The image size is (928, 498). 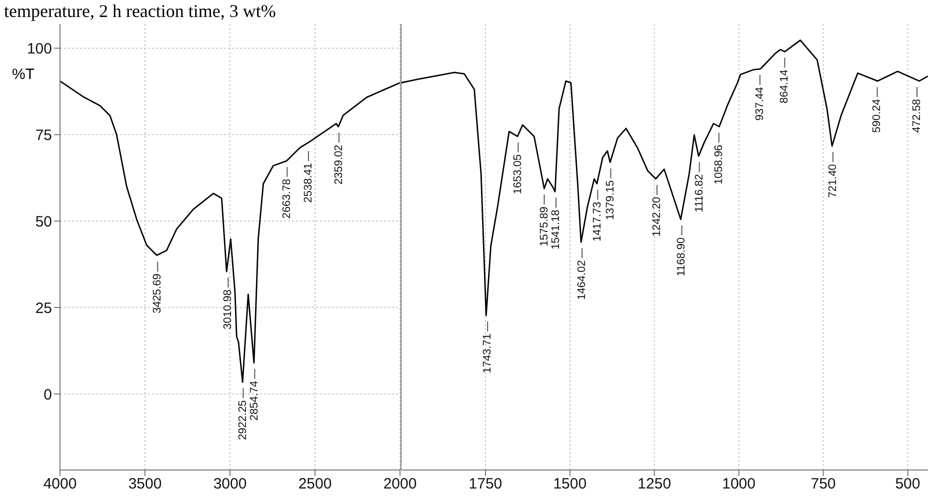 I want to click on annotation: 1541.18, so click(x=556, y=230).